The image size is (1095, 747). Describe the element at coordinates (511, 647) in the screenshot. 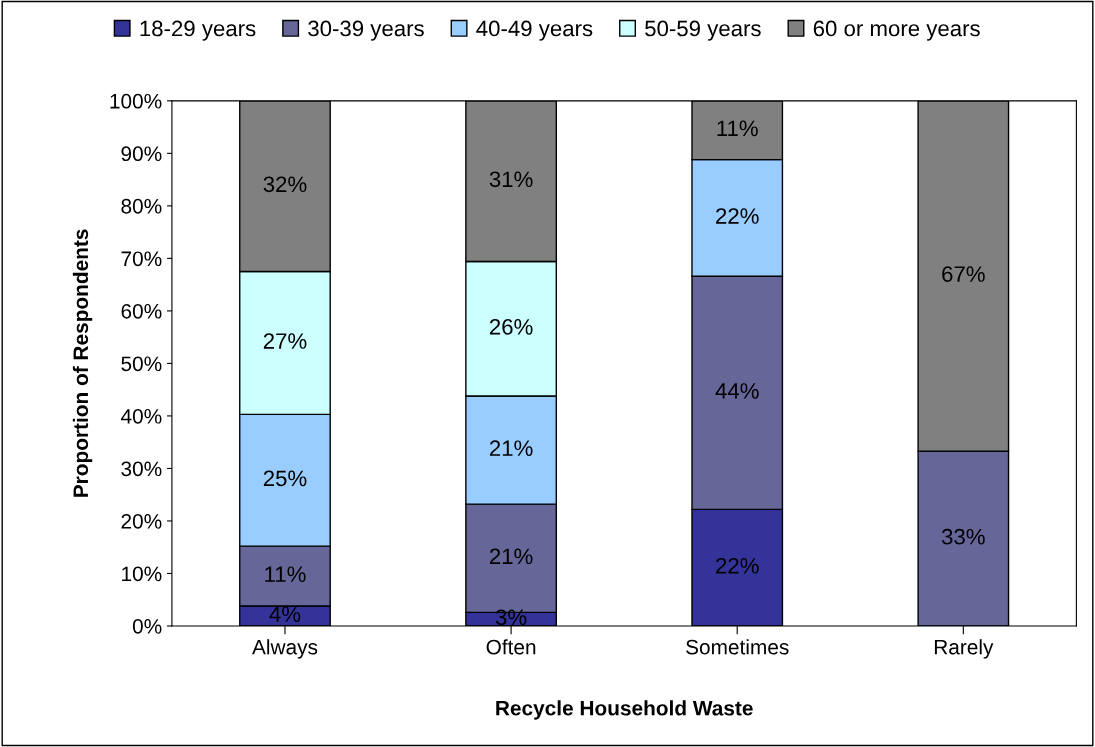

I see `x-tick-label: Often` at that location.